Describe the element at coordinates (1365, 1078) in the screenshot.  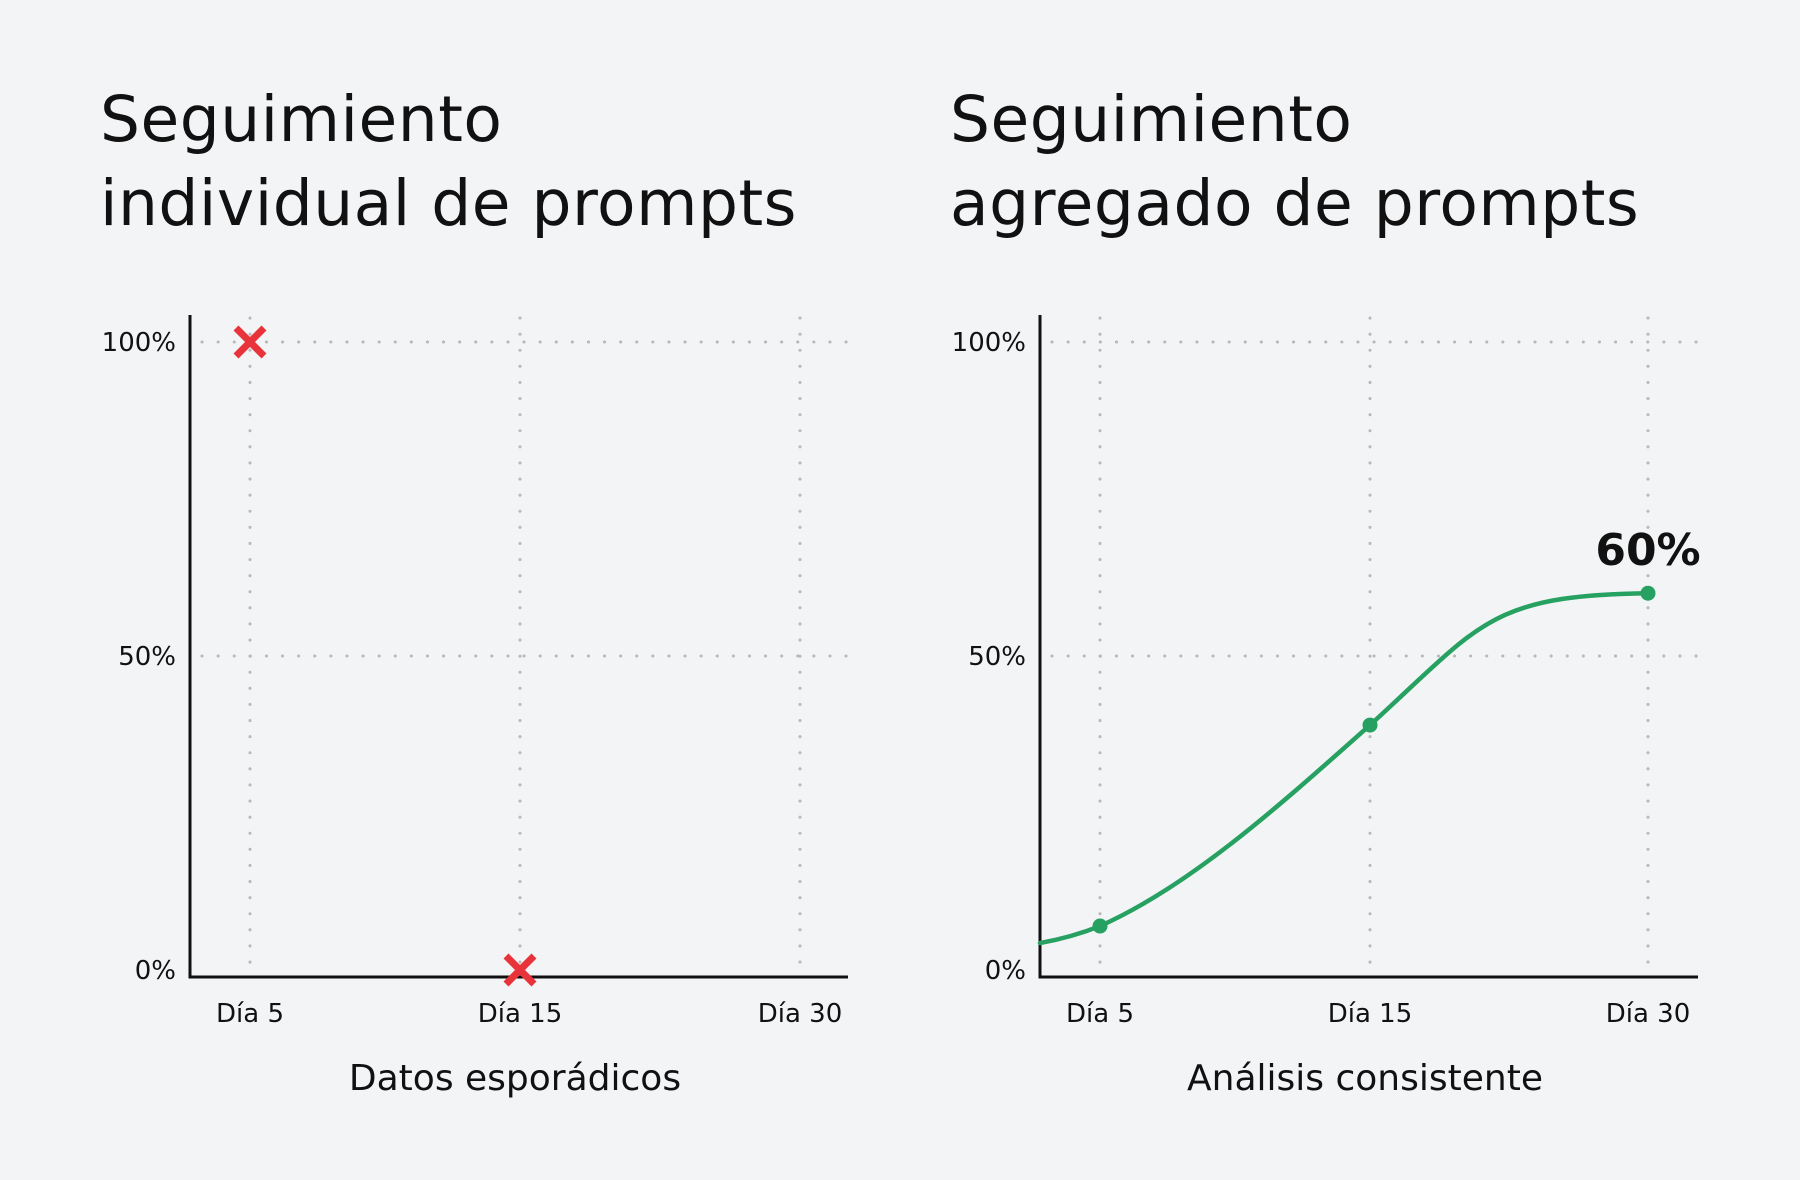
I see `x-axis-caption: Análisis consistente` at that location.